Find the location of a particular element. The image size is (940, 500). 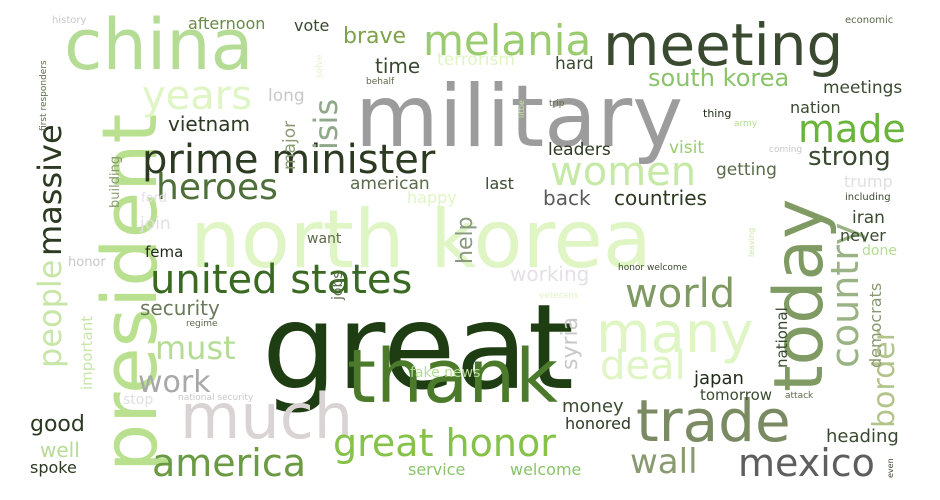

word-world: world is located at coordinates (680, 294).